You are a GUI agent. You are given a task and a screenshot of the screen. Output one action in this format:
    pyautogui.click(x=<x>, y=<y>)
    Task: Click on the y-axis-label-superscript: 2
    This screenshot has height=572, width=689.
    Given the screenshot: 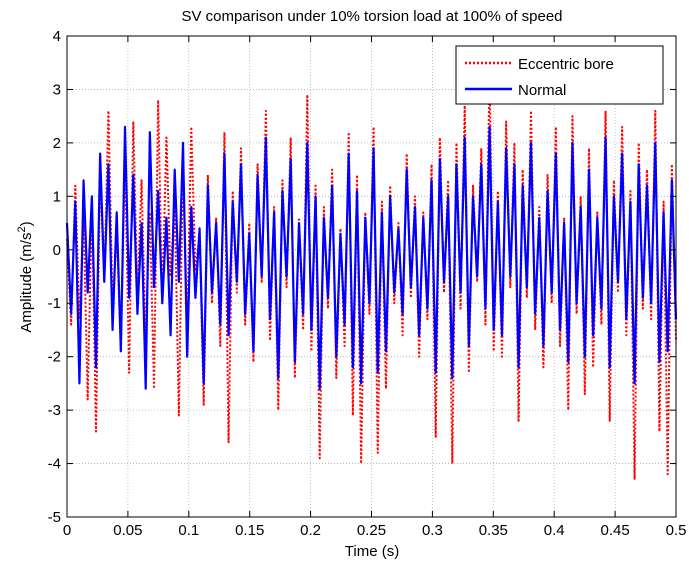 What is the action you would take?
    pyautogui.click(x=22, y=229)
    